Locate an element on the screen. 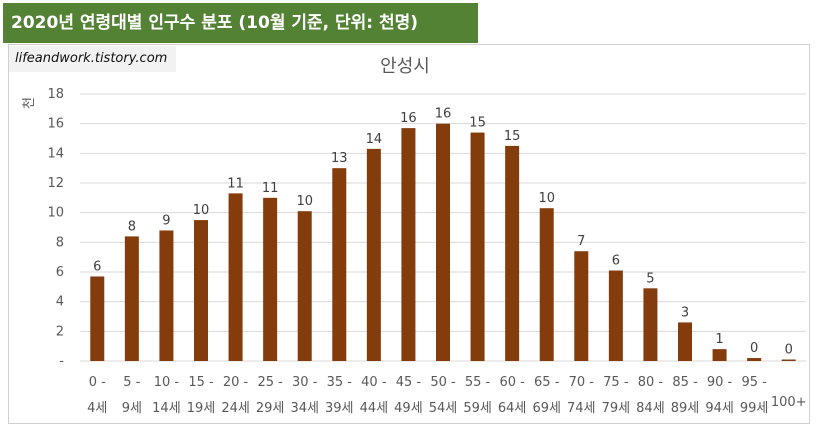 The height and width of the screenshot is (433, 820). x-tick-label: 70 - is located at coordinates (582, 382).